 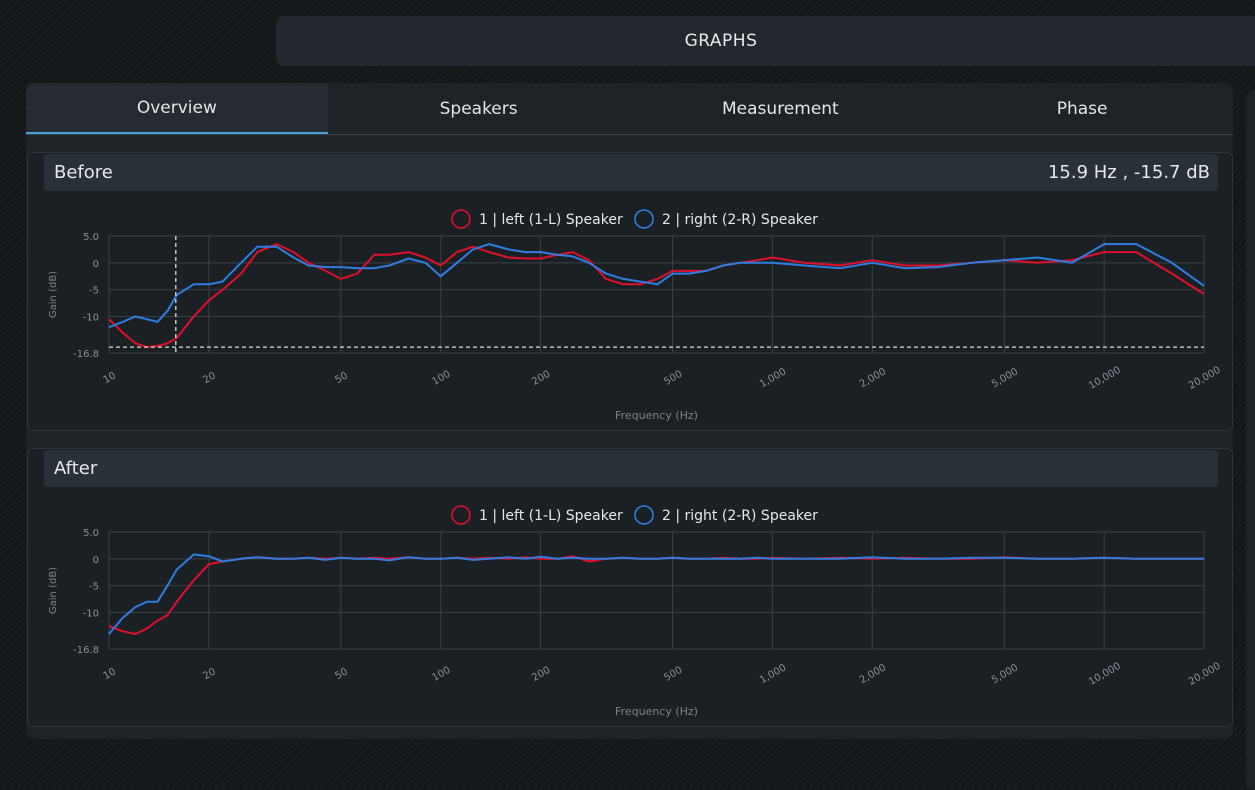 I want to click on tab: Phase, so click(x=1082, y=108).